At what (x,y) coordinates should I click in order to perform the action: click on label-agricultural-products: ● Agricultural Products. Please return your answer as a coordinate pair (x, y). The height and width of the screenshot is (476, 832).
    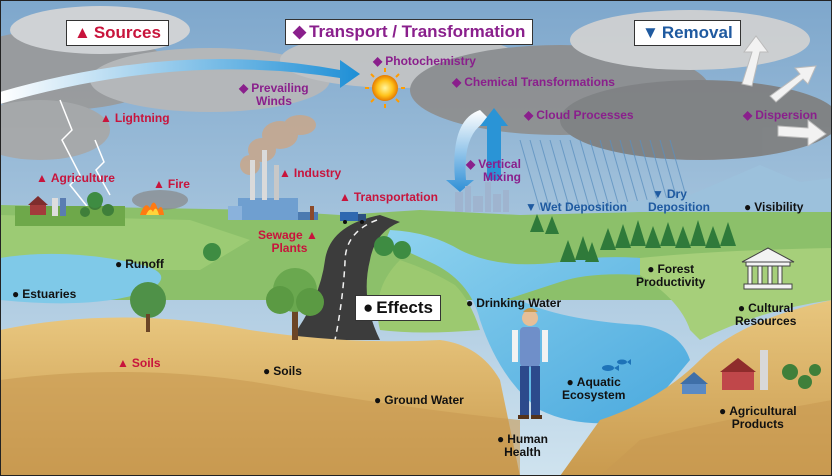
    Looking at the image, I should click on (758, 417).